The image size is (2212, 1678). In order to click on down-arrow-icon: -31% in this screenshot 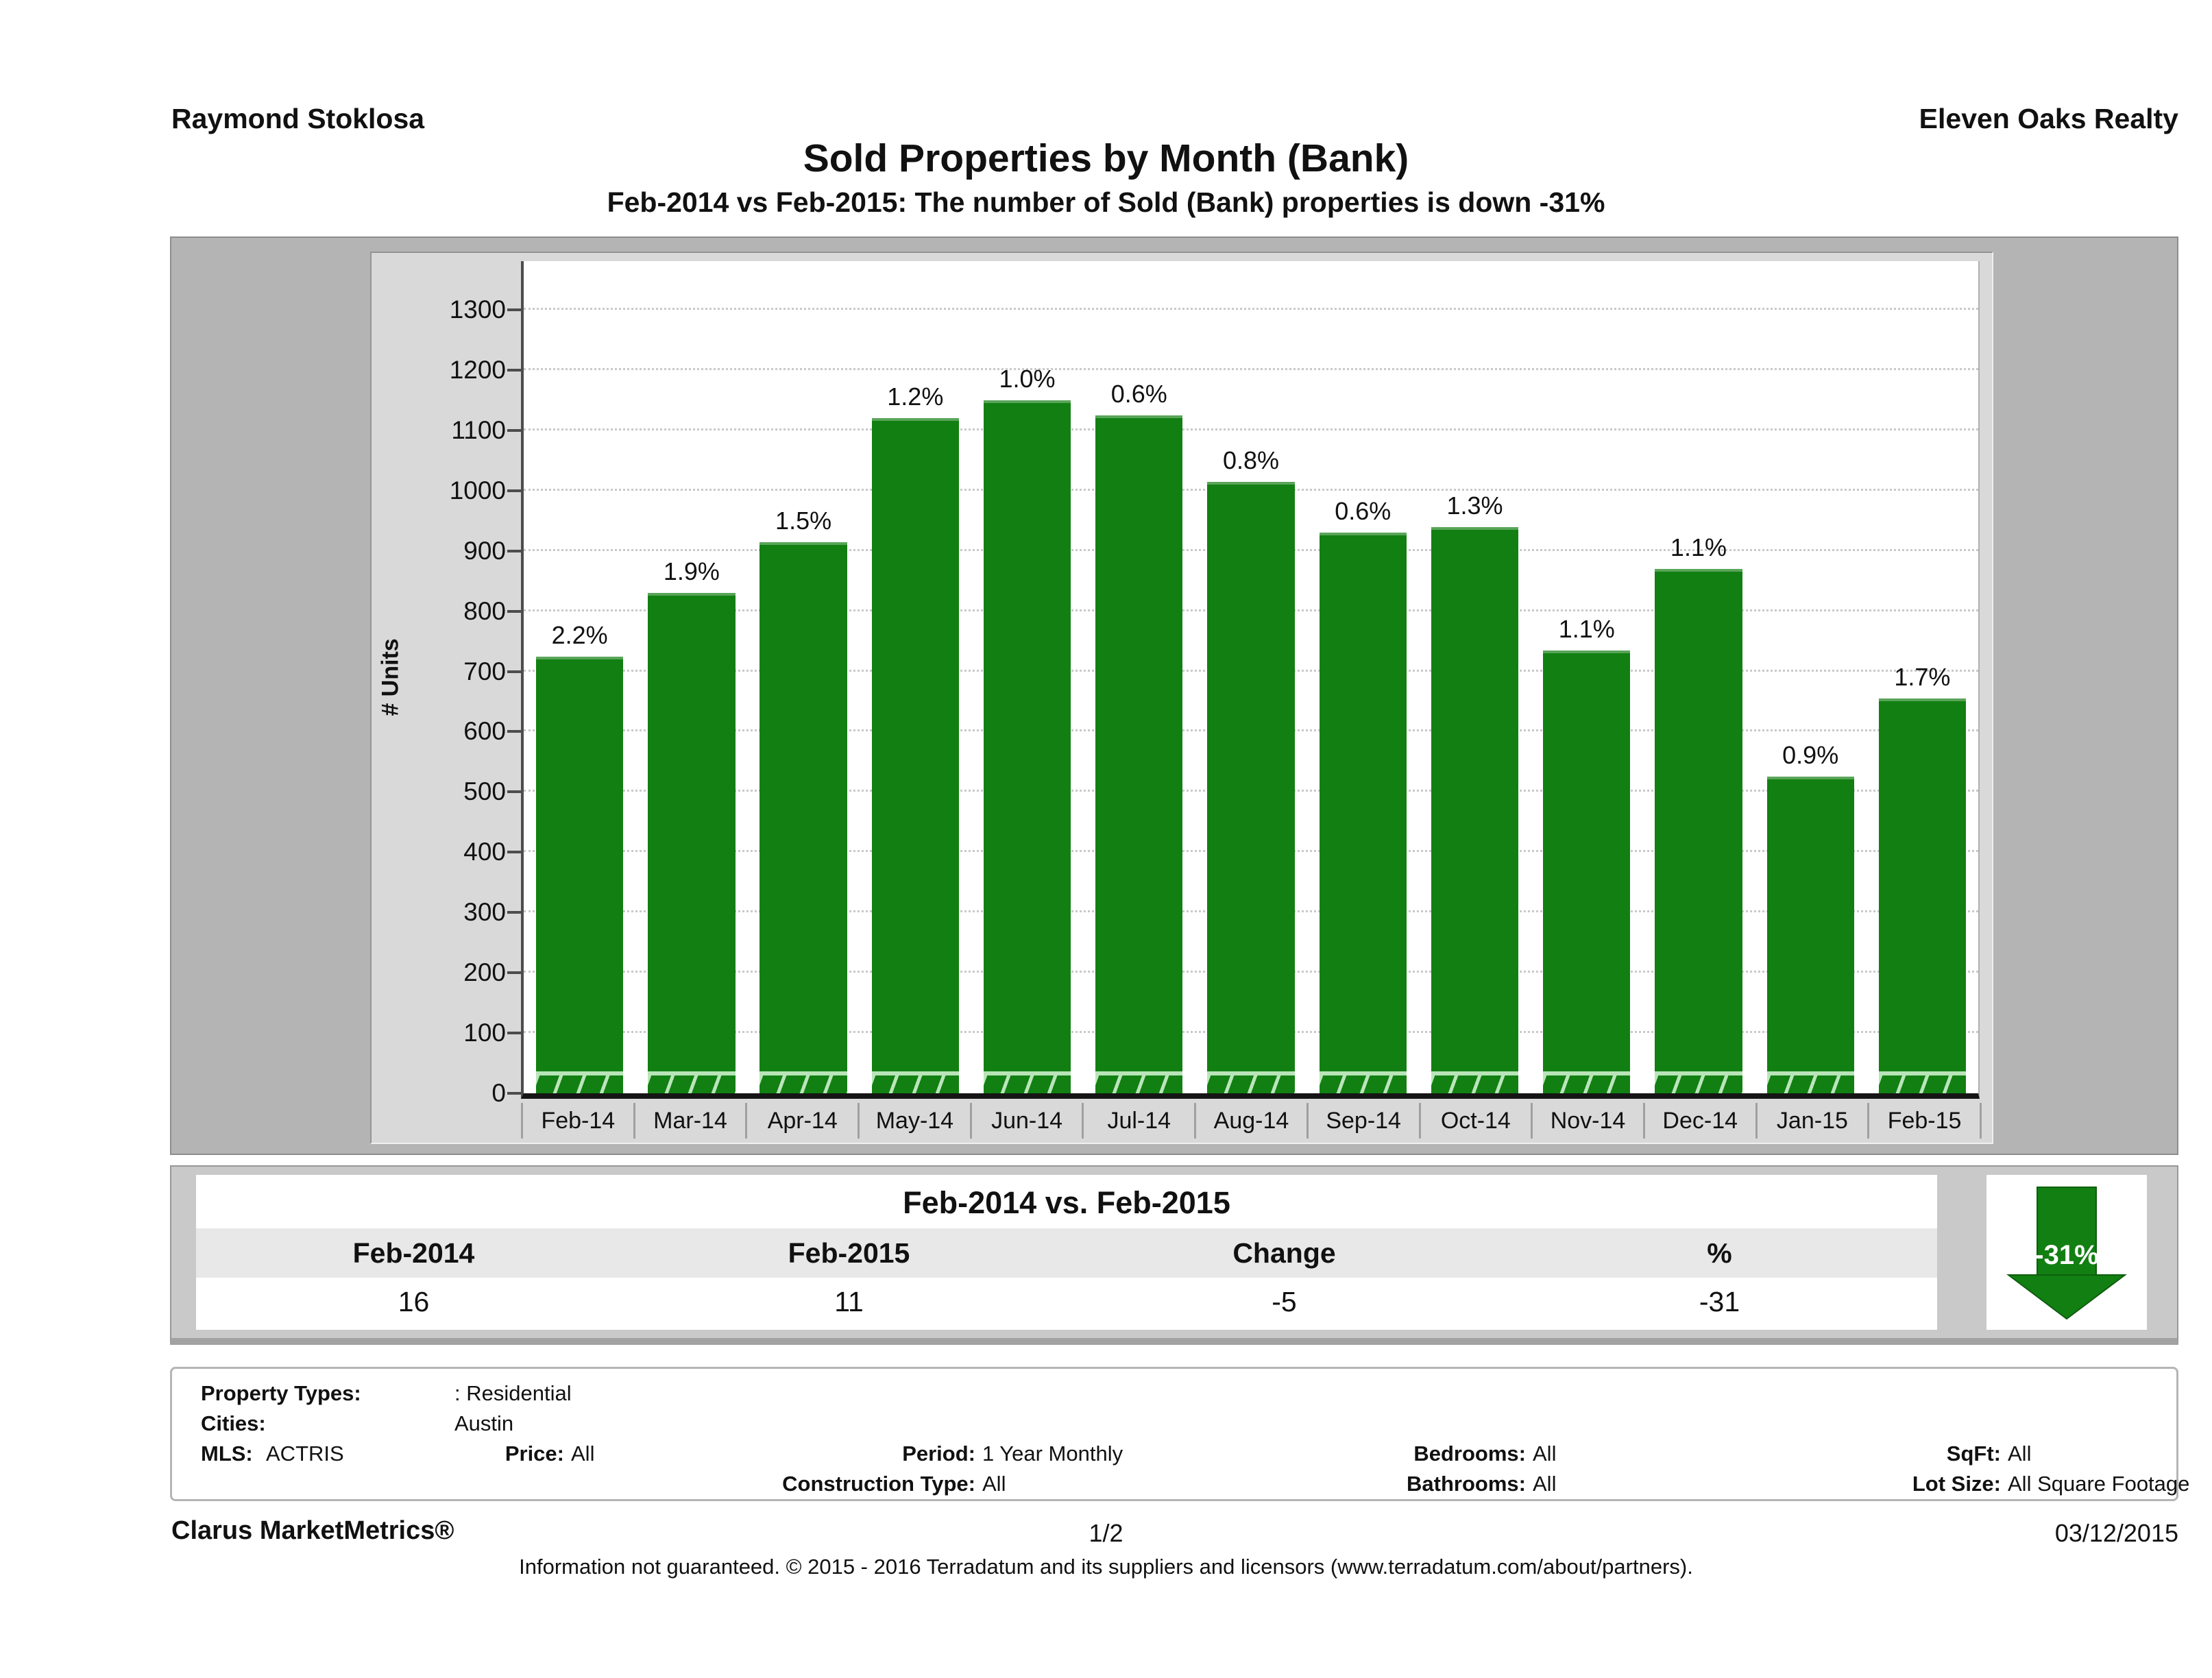, I will do `click(2066, 1253)`.